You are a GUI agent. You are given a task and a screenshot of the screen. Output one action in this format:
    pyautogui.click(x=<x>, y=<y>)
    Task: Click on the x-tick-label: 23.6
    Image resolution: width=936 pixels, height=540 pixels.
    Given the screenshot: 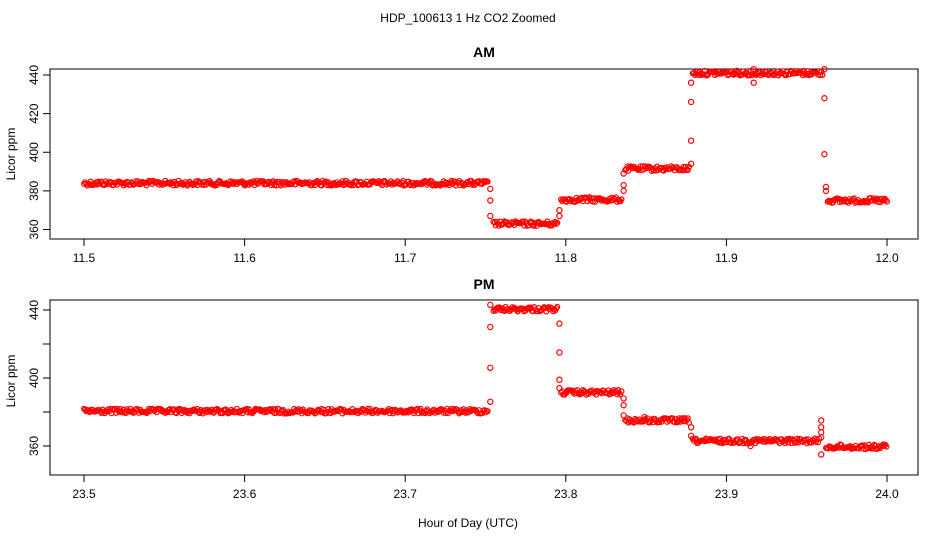 What is the action you would take?
    pyautogui.click(x=245, y=494)
    